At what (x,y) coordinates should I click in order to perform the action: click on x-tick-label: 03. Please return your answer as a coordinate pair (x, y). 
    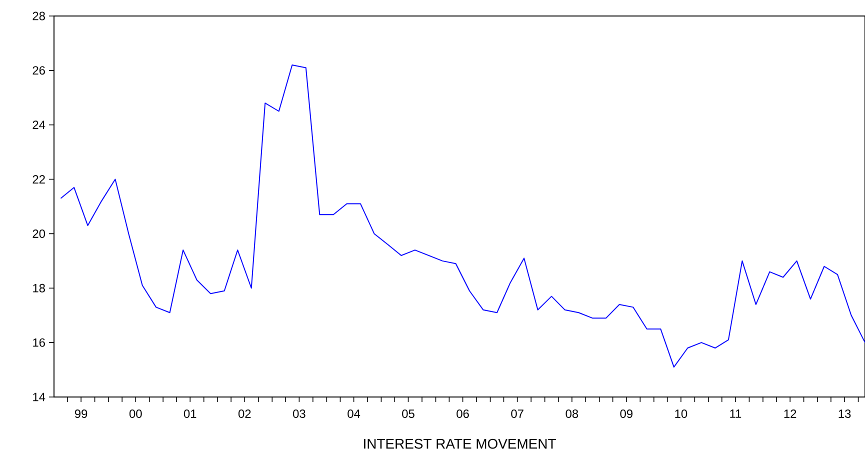
    Looking at the image, I should click on (299, 414).